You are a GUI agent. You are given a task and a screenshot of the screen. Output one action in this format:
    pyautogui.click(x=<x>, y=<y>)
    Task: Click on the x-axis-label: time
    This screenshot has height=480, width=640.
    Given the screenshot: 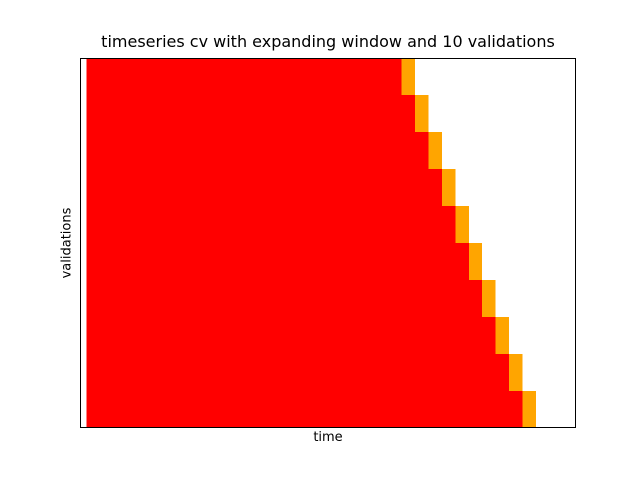 What is the action you would take?
    pyautogui.click(x=328, y=437)
    